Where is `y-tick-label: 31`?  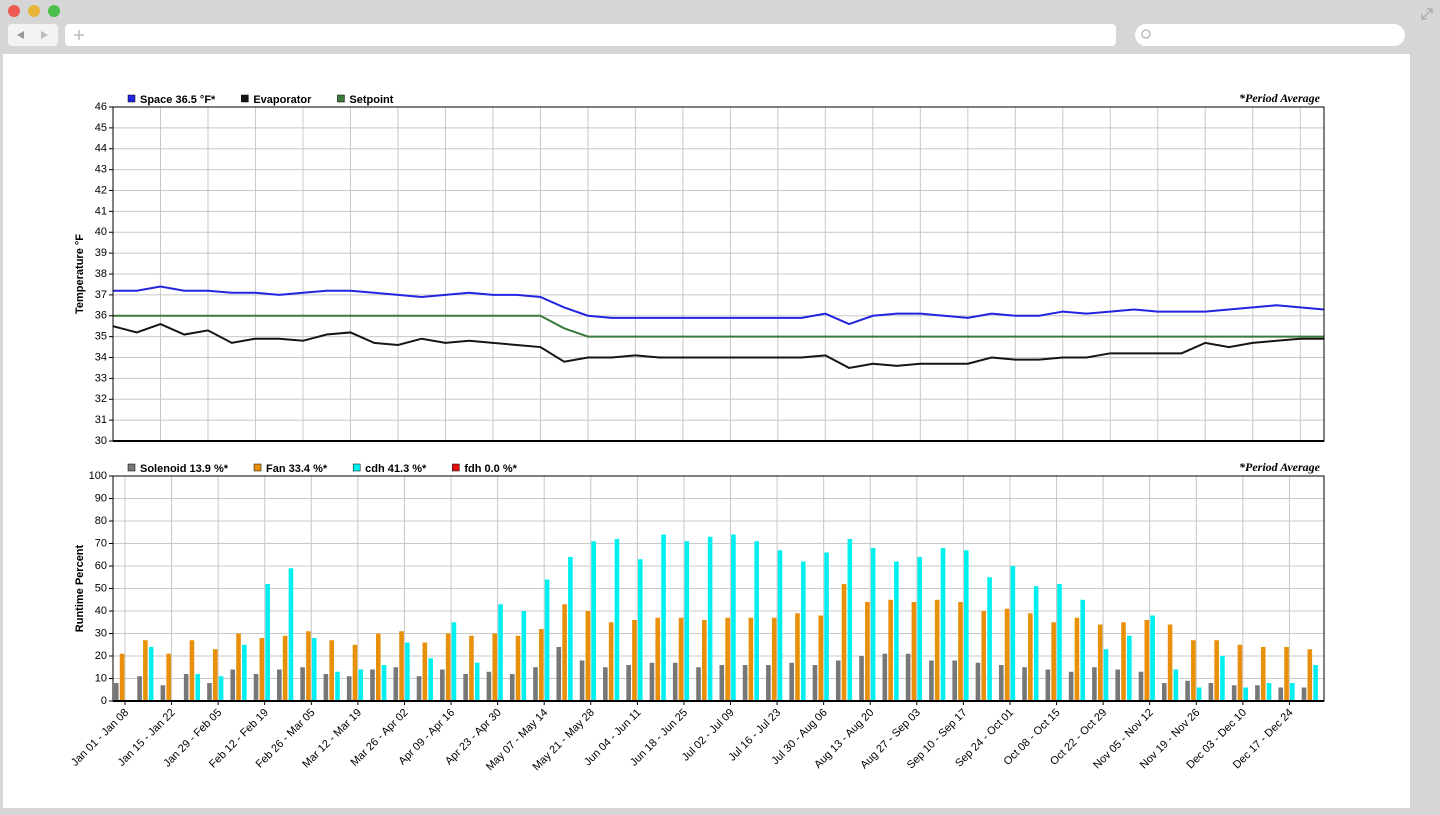
y-tick-label: 31 is located at coordinates (101, 420).